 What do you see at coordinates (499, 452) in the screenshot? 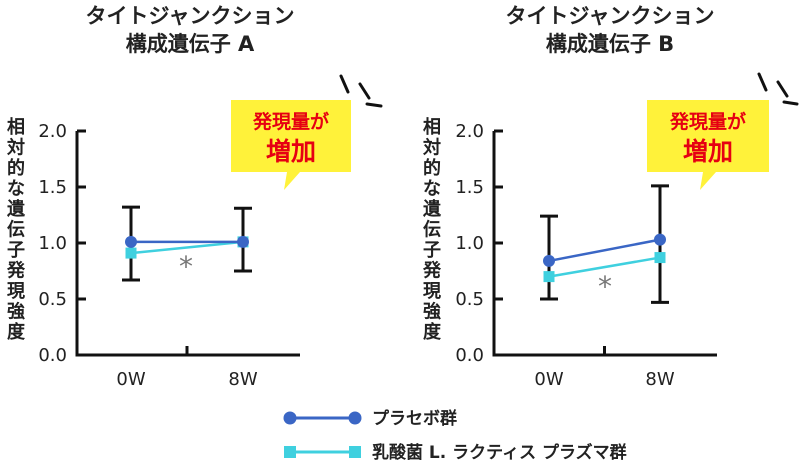
I see `legend-label: 乳酸菌 L. ラクティス プラズマ群` at bounding box center [499, 452].